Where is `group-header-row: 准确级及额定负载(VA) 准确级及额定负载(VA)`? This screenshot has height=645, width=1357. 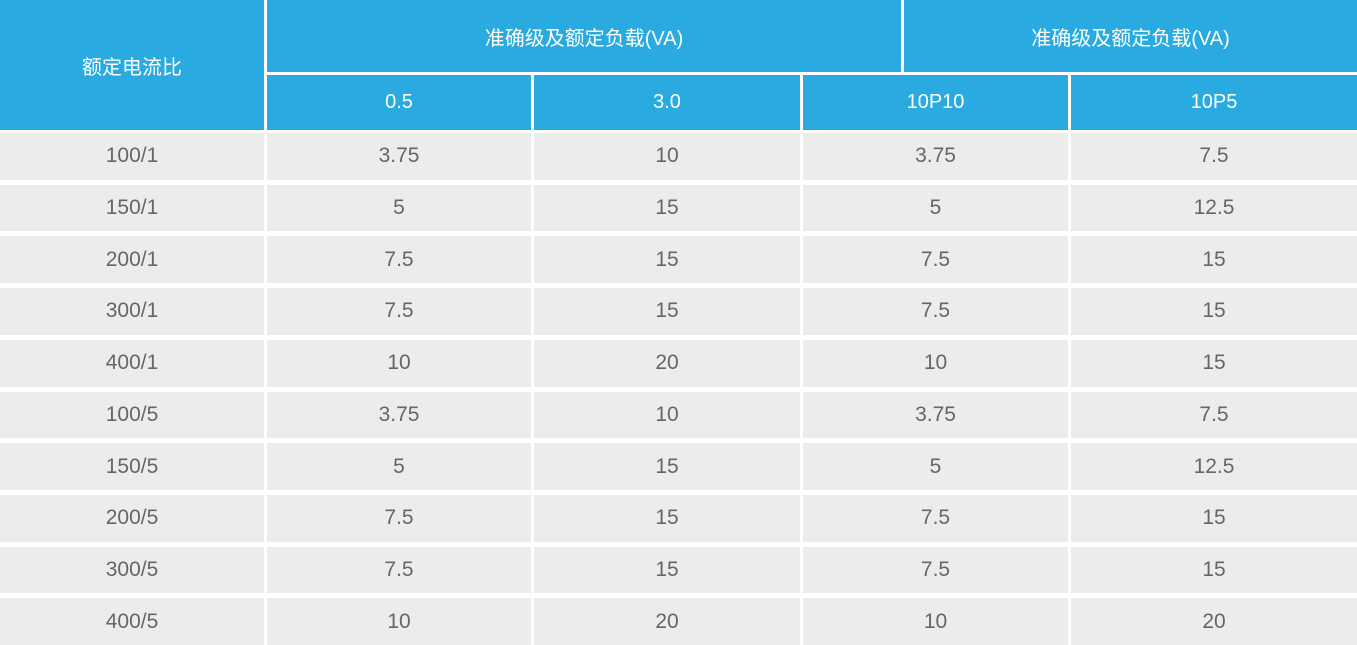 group-header-row: 准确级及额定负载(VA) 准确级及额定负载(VA) is located at coordinates (812, 36).